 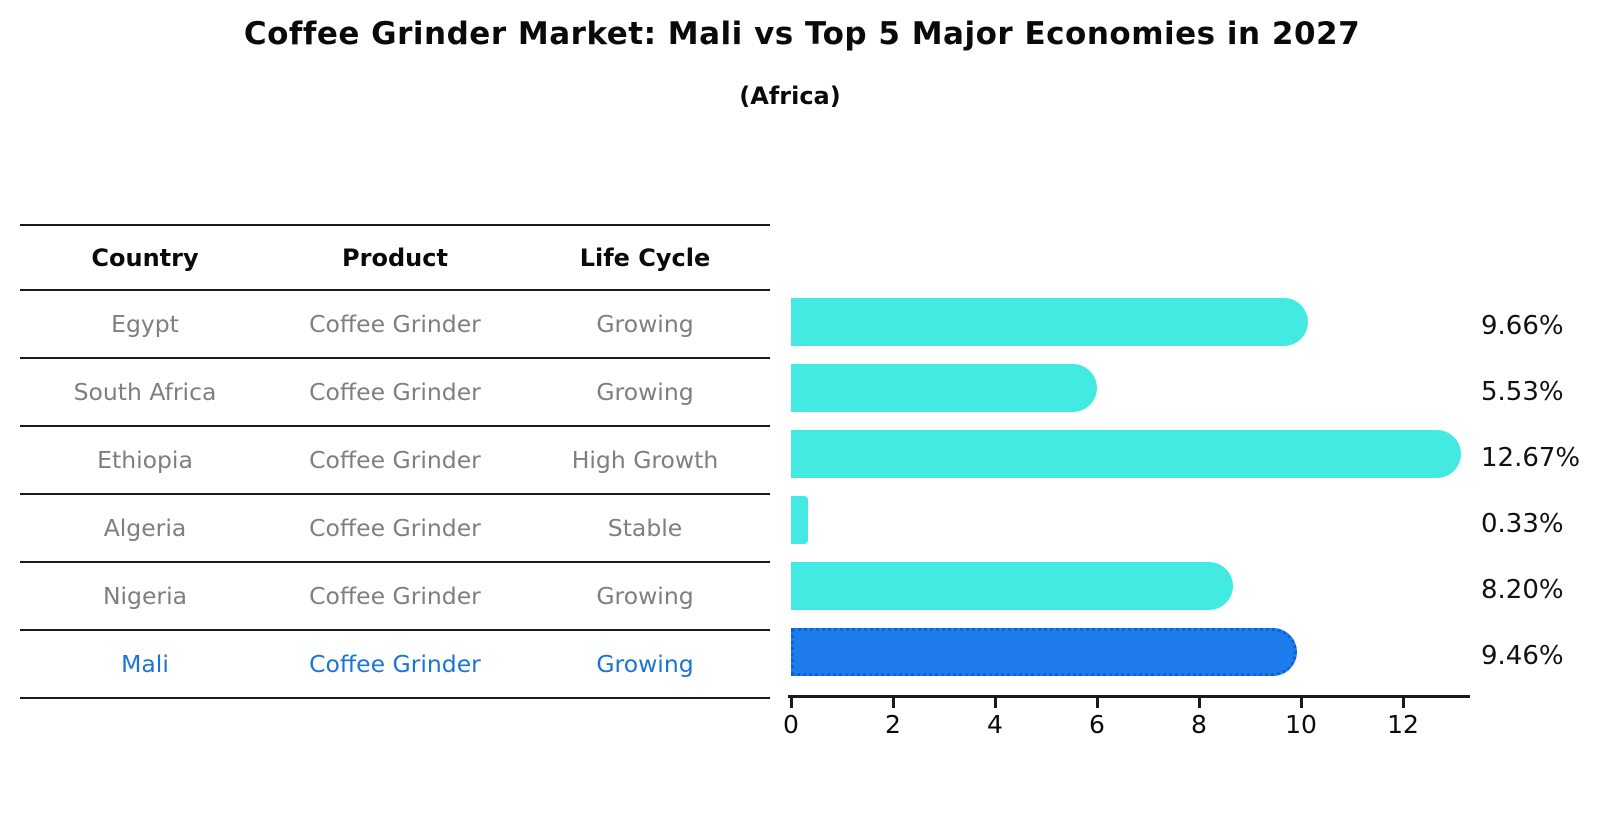 I want to click on value-label-mali: 9.46%, so click(x=1522, y=656).